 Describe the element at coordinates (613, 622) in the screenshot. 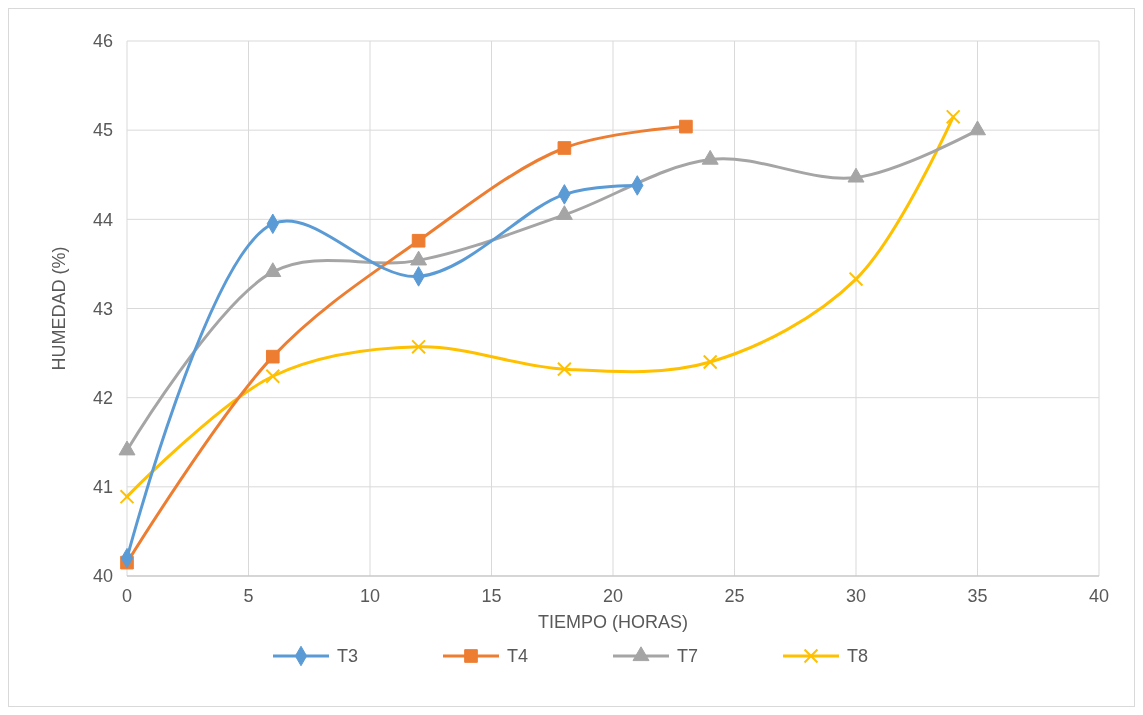

I see `x-axis-title: TIEMPO (HORAS)` at that location.